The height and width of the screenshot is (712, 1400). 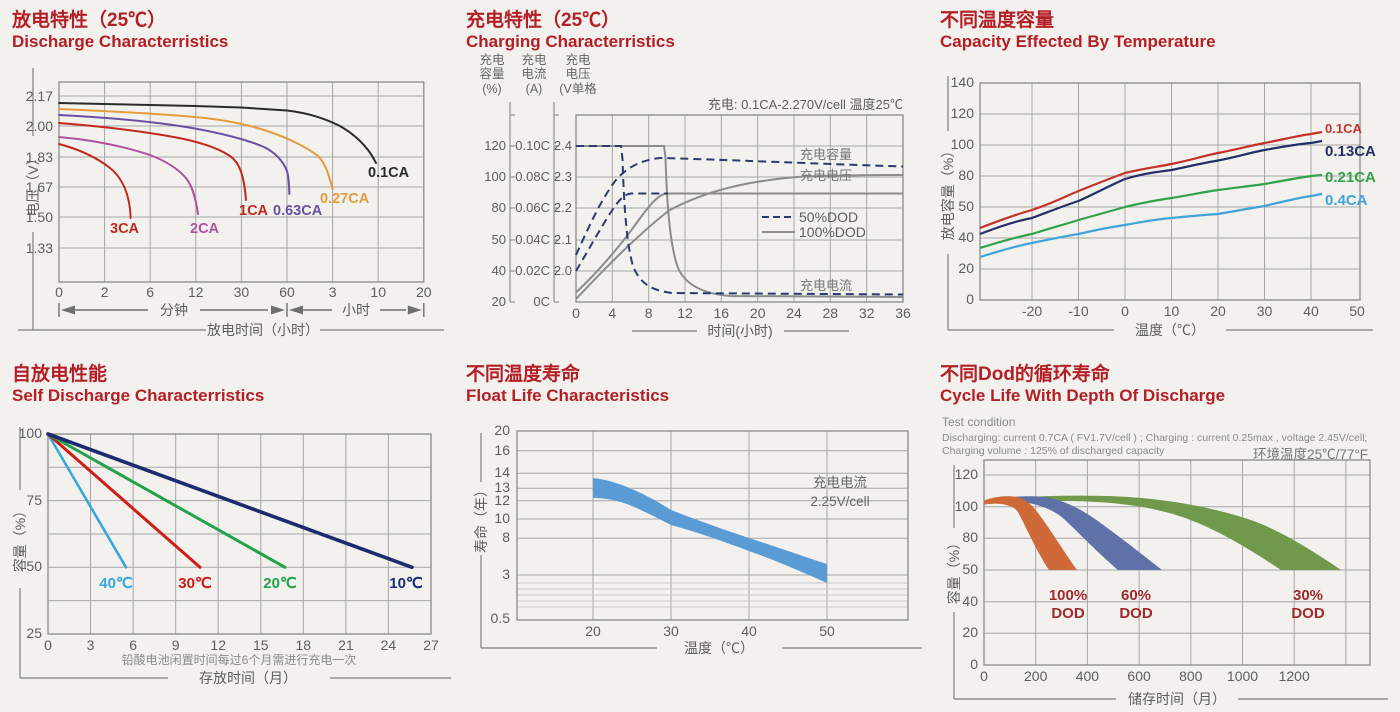 I want to click on x-axis-label: 放电时间（小时）, so click(x=263, y=330).